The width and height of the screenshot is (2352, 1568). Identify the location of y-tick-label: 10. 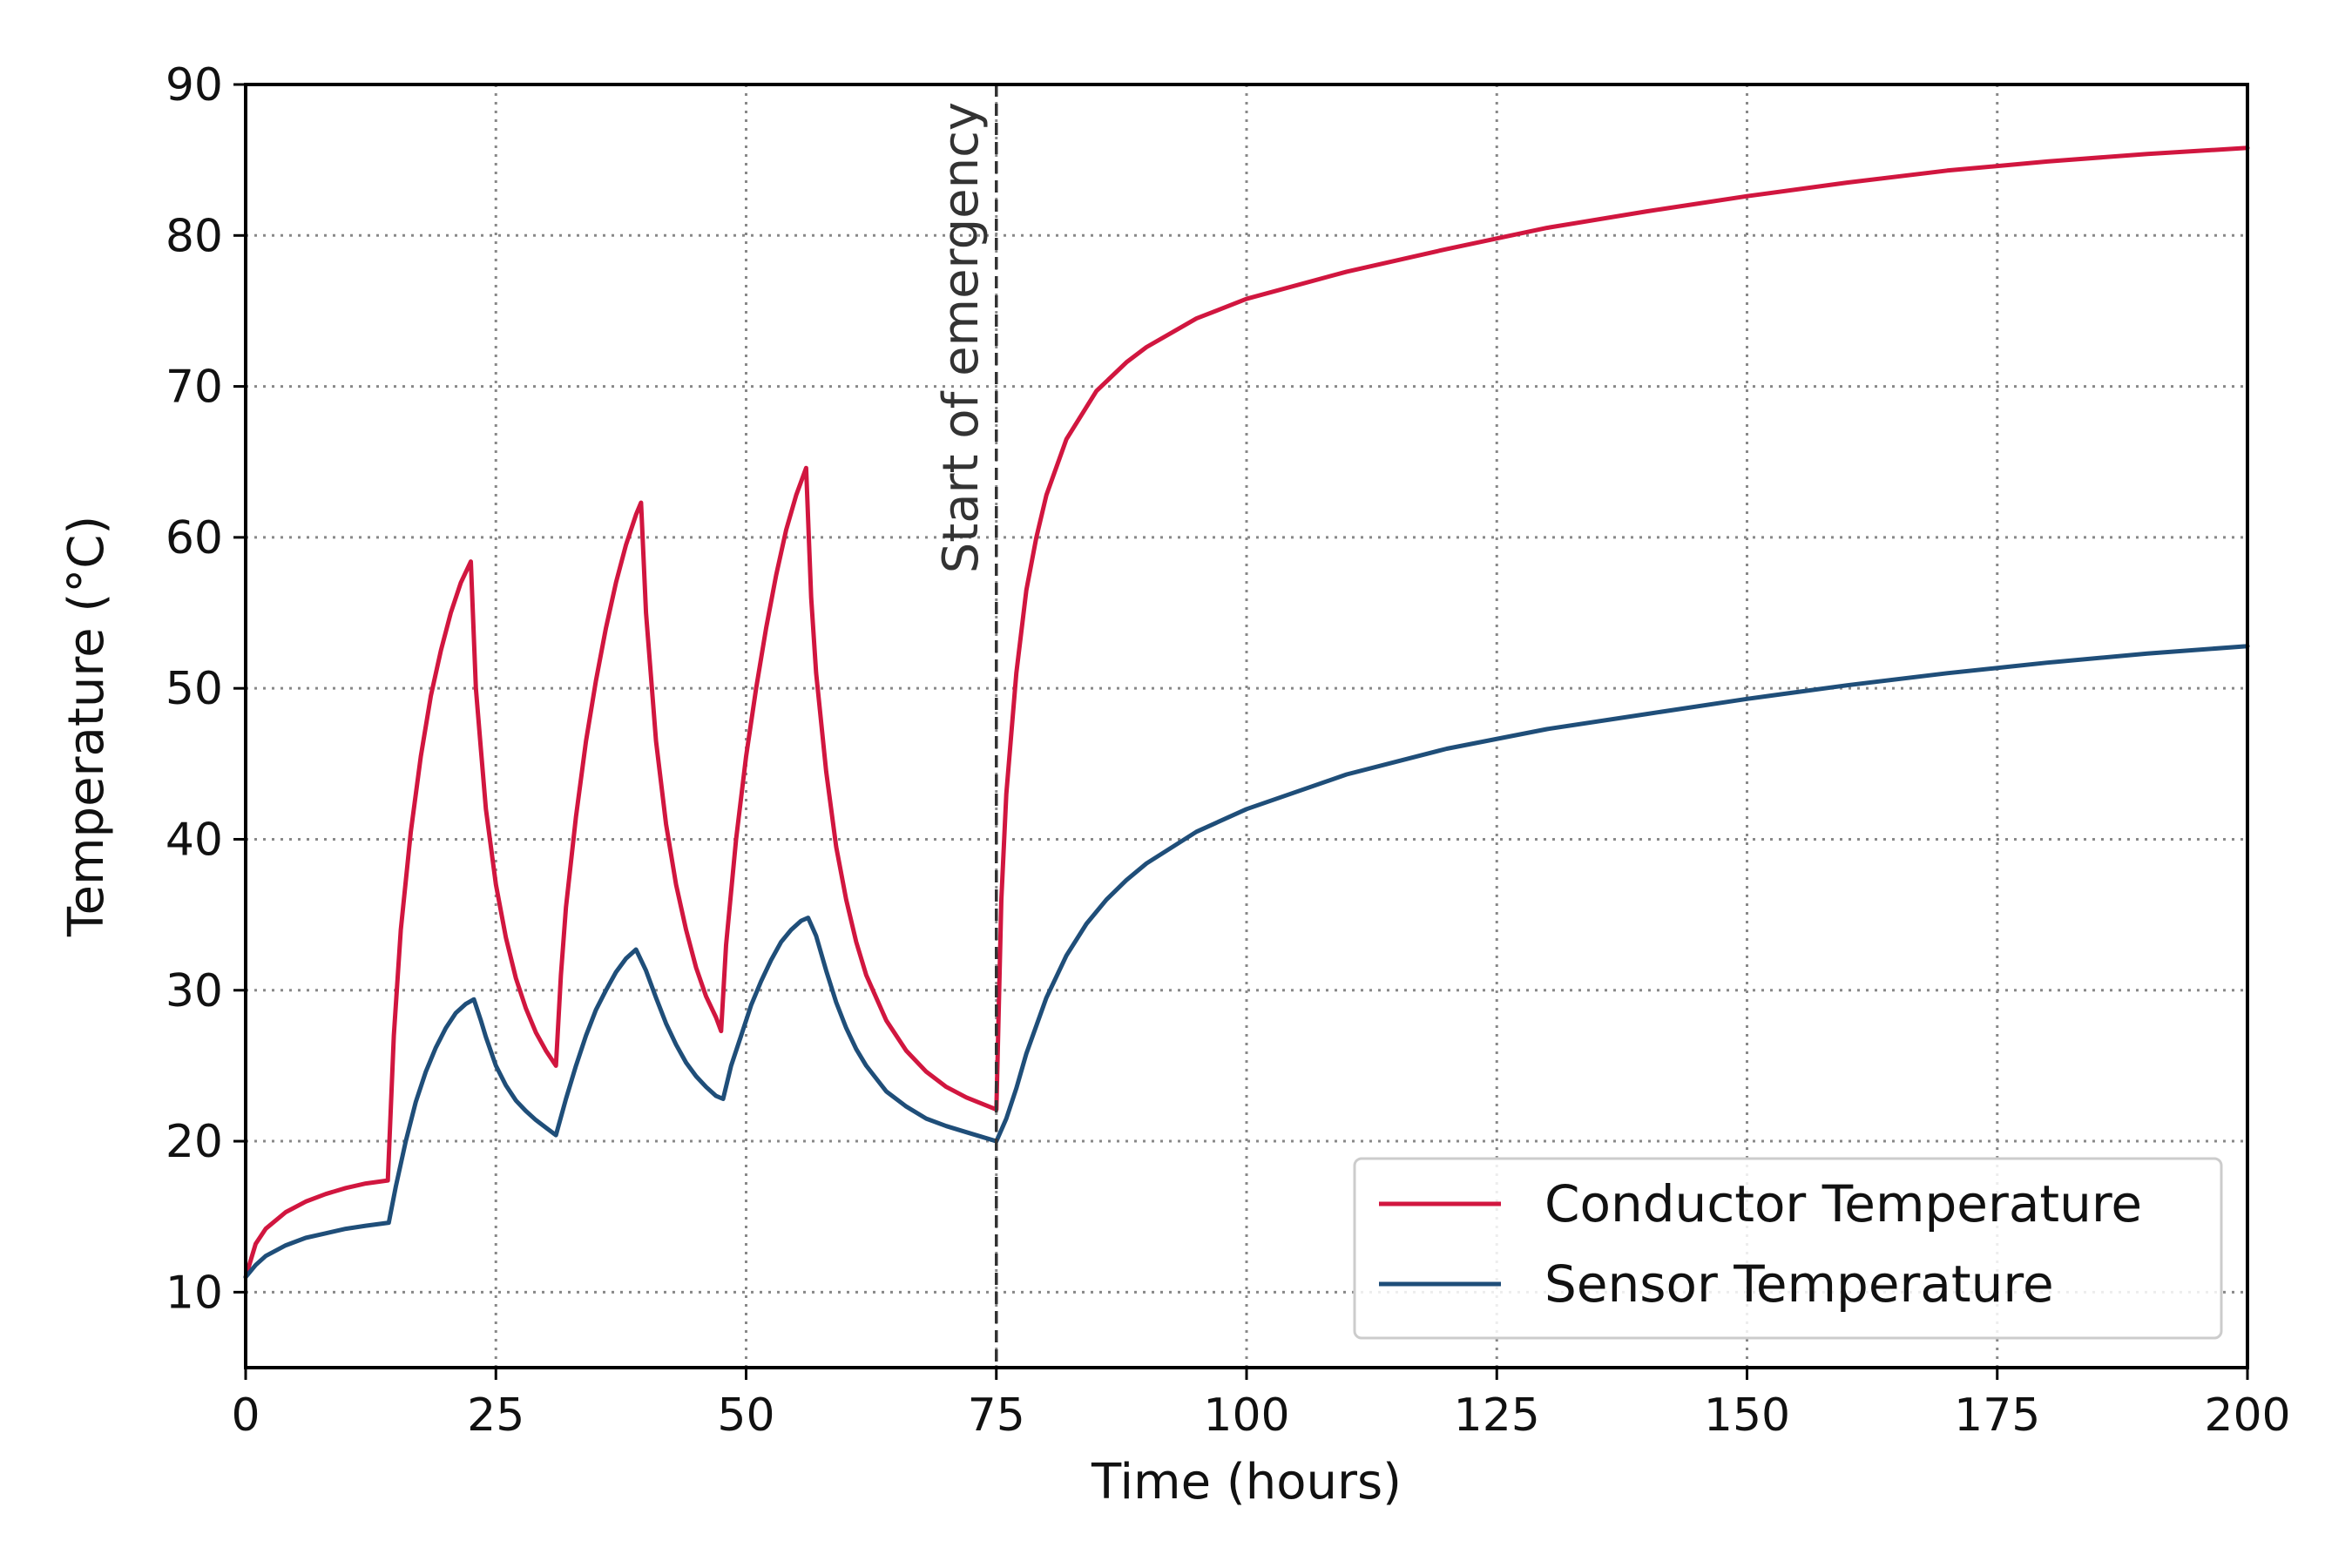
(194, 1293).